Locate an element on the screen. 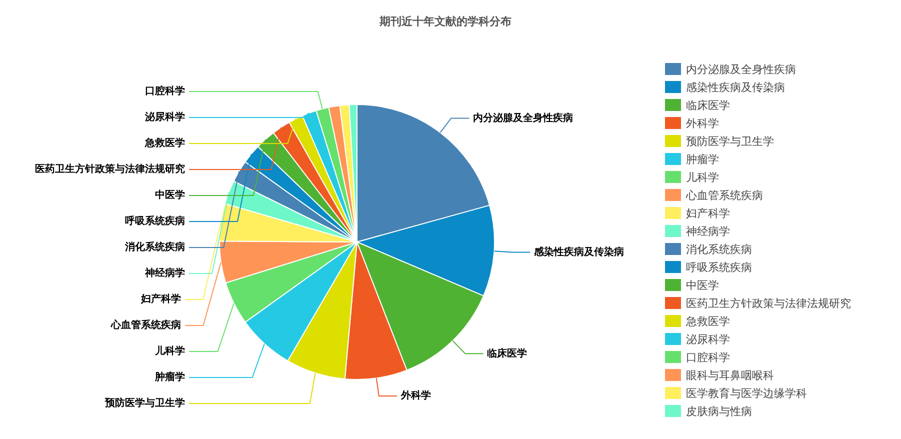  legend-label: 神经病学 is located at coordinates (708, 231).